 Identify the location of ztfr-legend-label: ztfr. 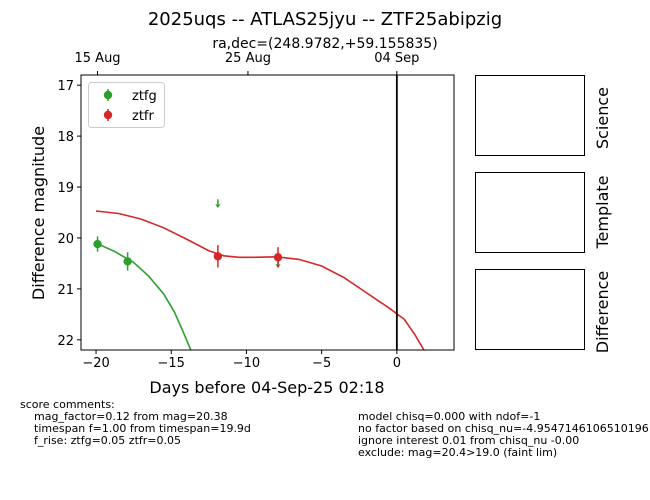
(143, 116).